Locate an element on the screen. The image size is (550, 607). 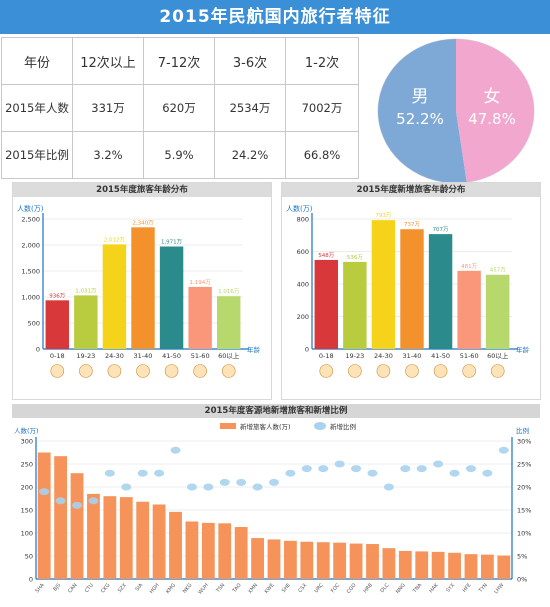
x-tick-label: SHA is located at coordinates (40, 588).